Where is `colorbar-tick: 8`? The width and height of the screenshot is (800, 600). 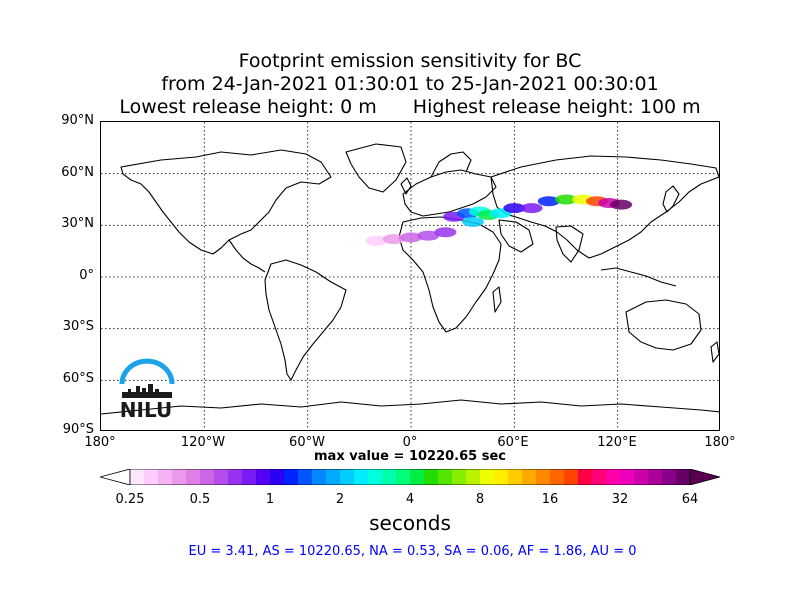
colorbar-tick: 8 is located at coordinates (480, 499).